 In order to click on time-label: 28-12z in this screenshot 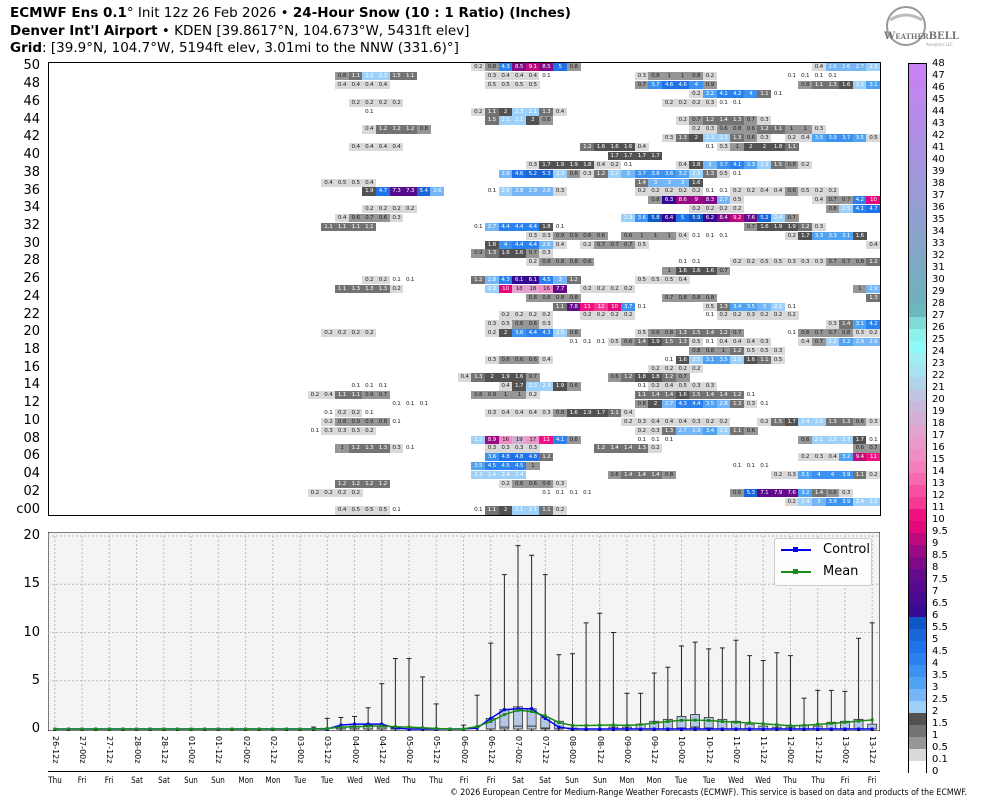, I will do `click(164, 750)`.